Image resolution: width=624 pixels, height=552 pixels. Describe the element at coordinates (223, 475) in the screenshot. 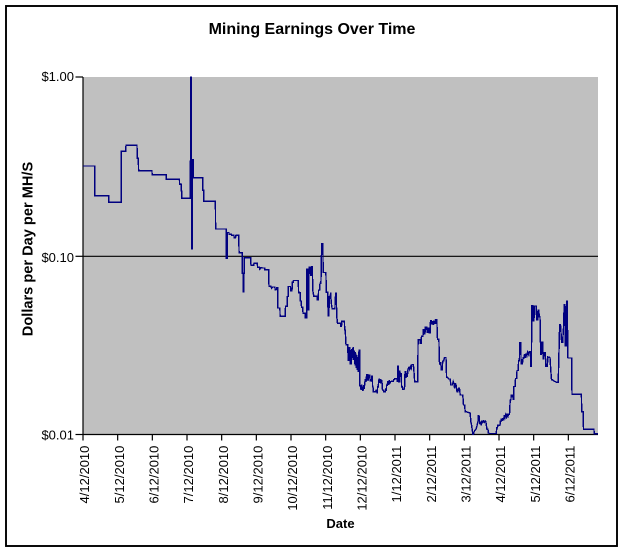

I see `svg-text: 8/12/2010` at that location.